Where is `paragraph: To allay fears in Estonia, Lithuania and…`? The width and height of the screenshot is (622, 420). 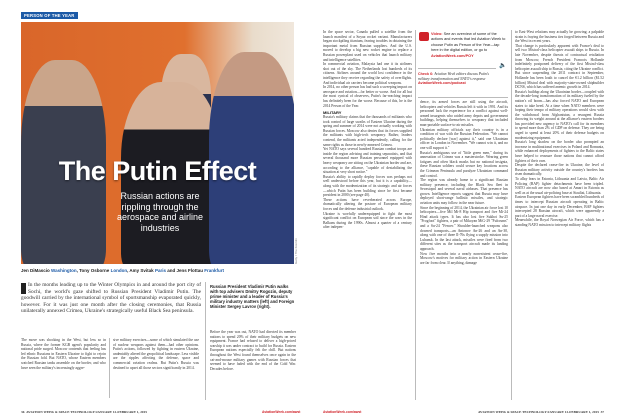
paragraph: To allay fears in Estonia, Lithuania and… is located at coordinates (559, 186).